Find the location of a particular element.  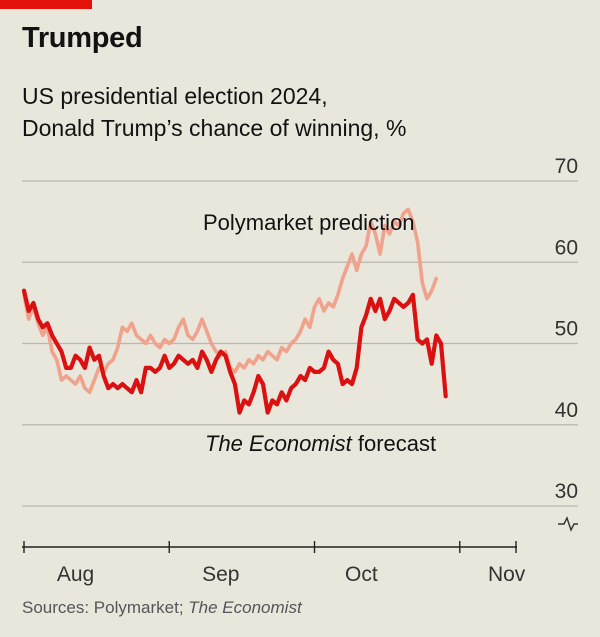

series-line-economist is located at coordinates (234, 351).